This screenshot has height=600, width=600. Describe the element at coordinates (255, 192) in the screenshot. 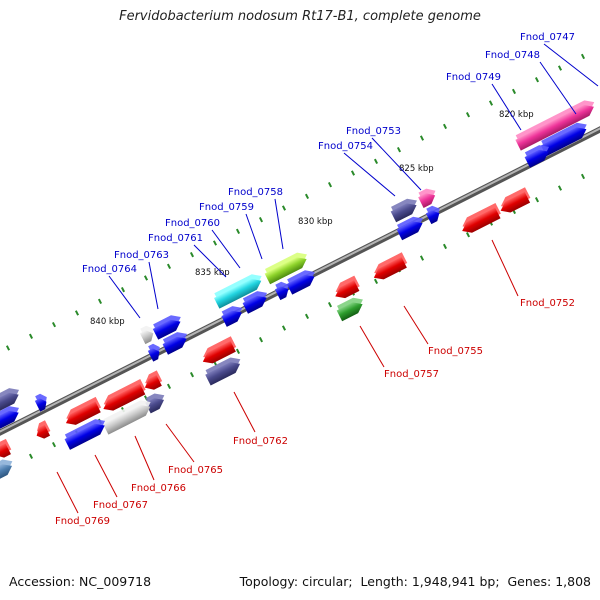

I see `gene-label-forward: Fnod_0758` at that location.